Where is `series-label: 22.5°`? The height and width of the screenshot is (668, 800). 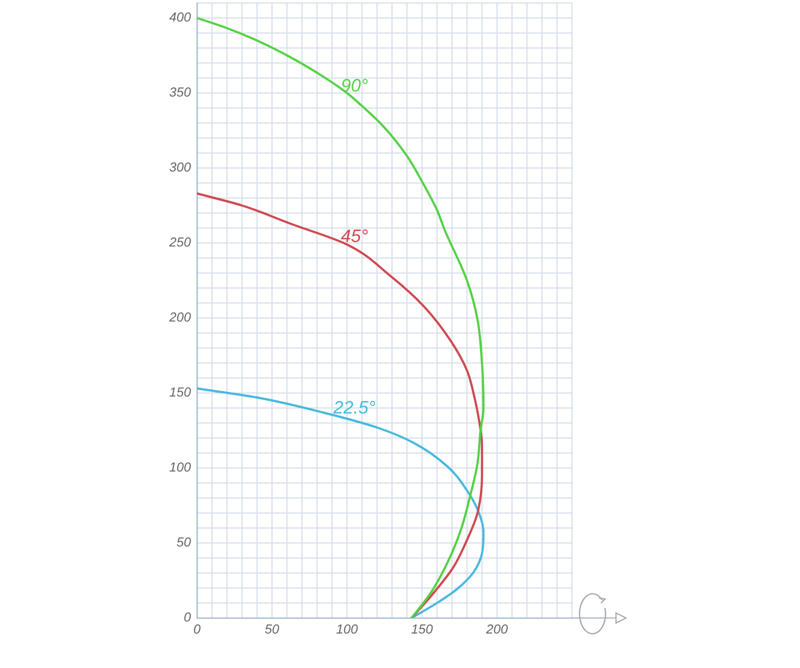
series-label: 22.5° is located at coordinates (354, 407).